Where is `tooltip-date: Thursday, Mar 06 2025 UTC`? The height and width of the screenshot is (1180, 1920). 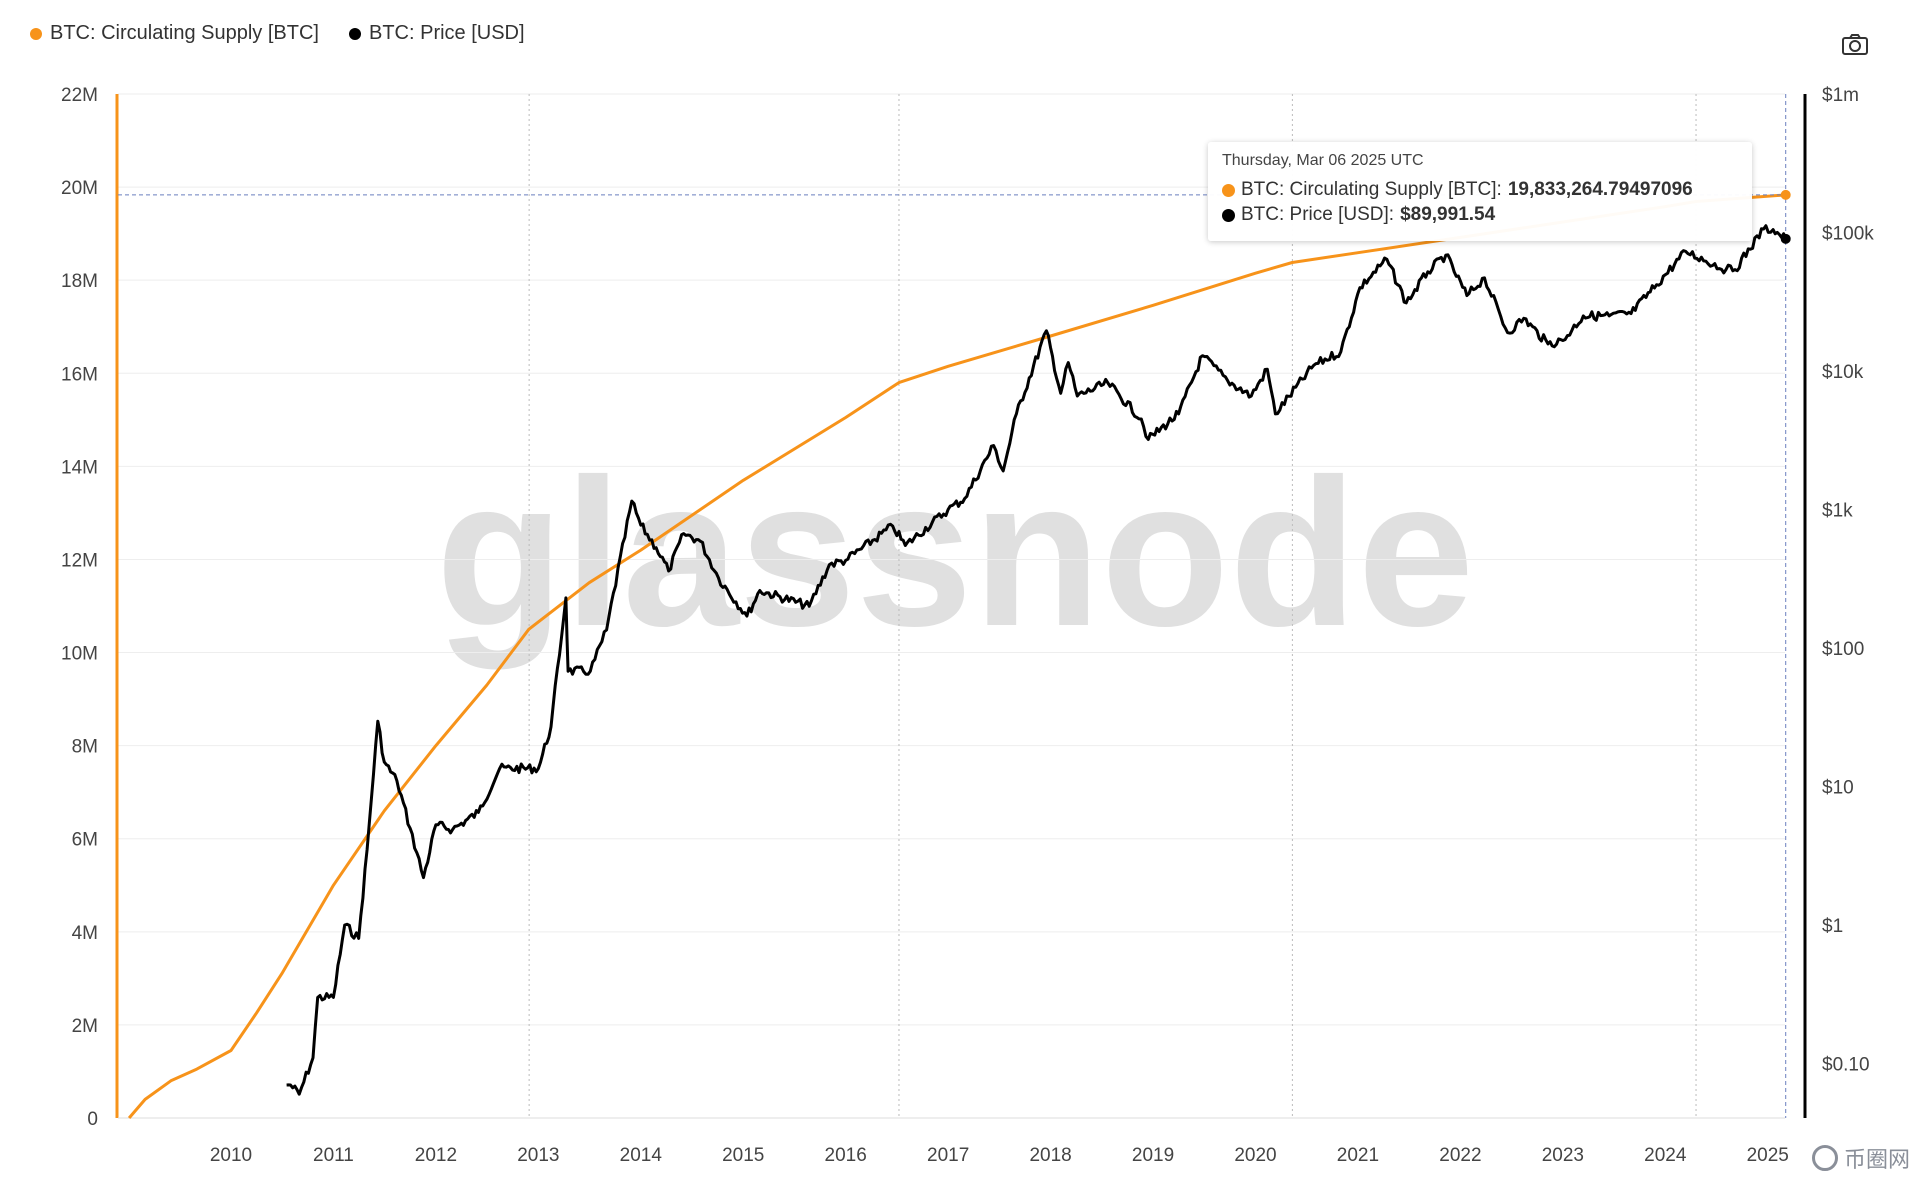 tooltip-date: Thursday, Mar 06 2025 UTC is located at coordinates (1323, 160).